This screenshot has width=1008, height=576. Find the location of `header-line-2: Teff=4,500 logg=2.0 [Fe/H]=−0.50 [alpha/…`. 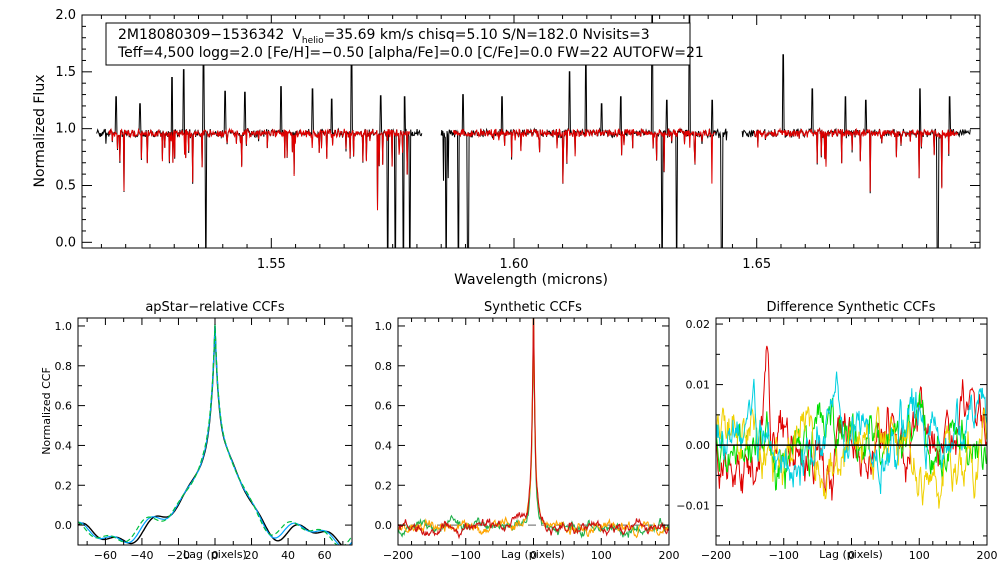

header-line-2: Teff=4,500 logg=2.0 [Fe/H]=−0.50 [alpha/… is located at coordinates (410, 53).